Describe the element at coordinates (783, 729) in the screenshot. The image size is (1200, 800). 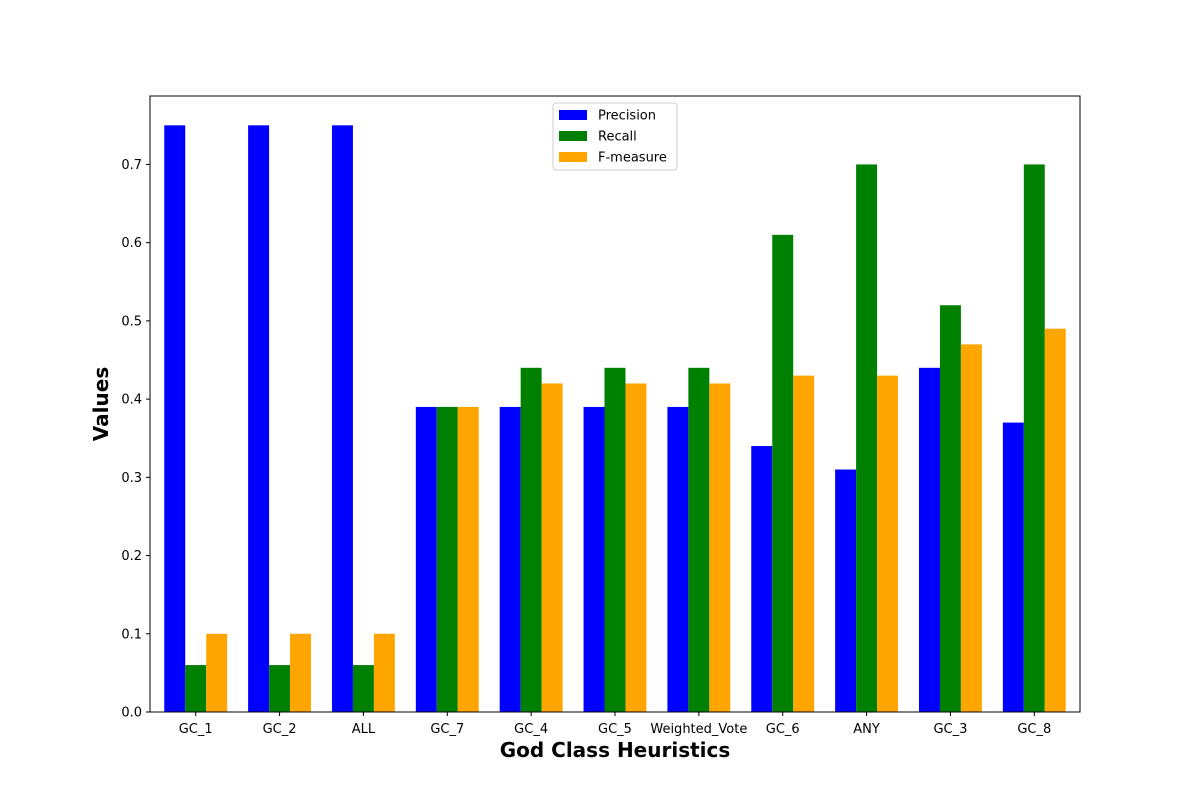
I see `x-tick-label: GC_6` at that location.